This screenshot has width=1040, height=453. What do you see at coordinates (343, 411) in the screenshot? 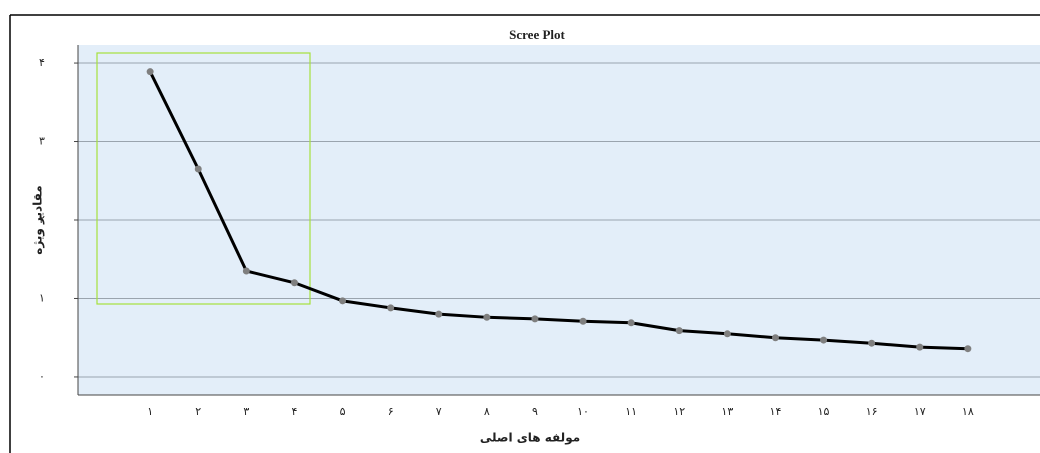
I see `x-tick-label: ۵` at bounding box center [343, 411].